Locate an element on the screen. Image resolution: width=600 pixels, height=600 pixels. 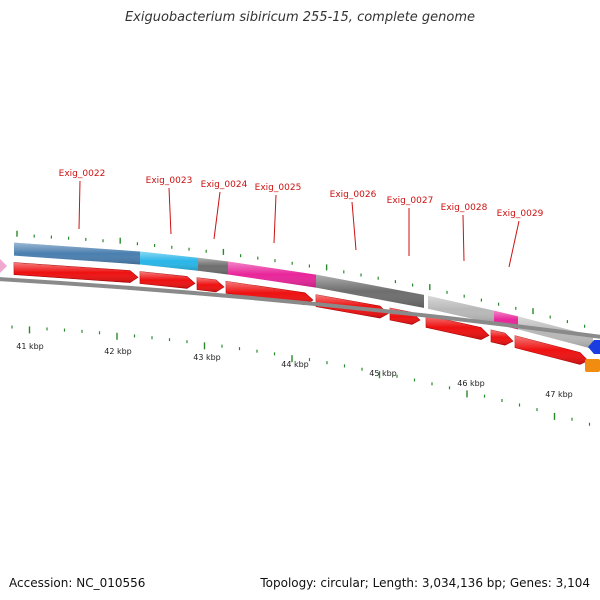
gene-label-text: Exig_0028 is located at coordinates (464, 208).